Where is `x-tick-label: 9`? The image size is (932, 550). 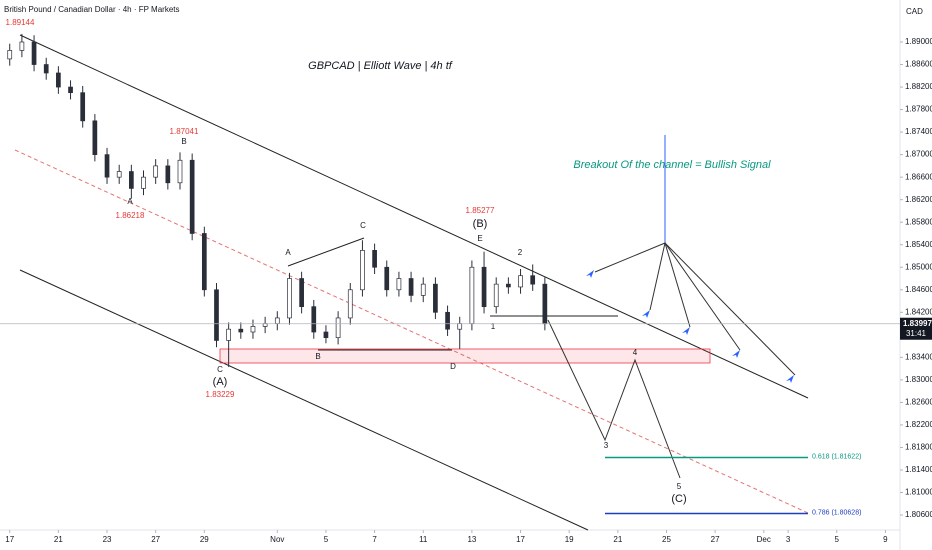 x-tick-label: 9 is located at coordinates (885, 539).